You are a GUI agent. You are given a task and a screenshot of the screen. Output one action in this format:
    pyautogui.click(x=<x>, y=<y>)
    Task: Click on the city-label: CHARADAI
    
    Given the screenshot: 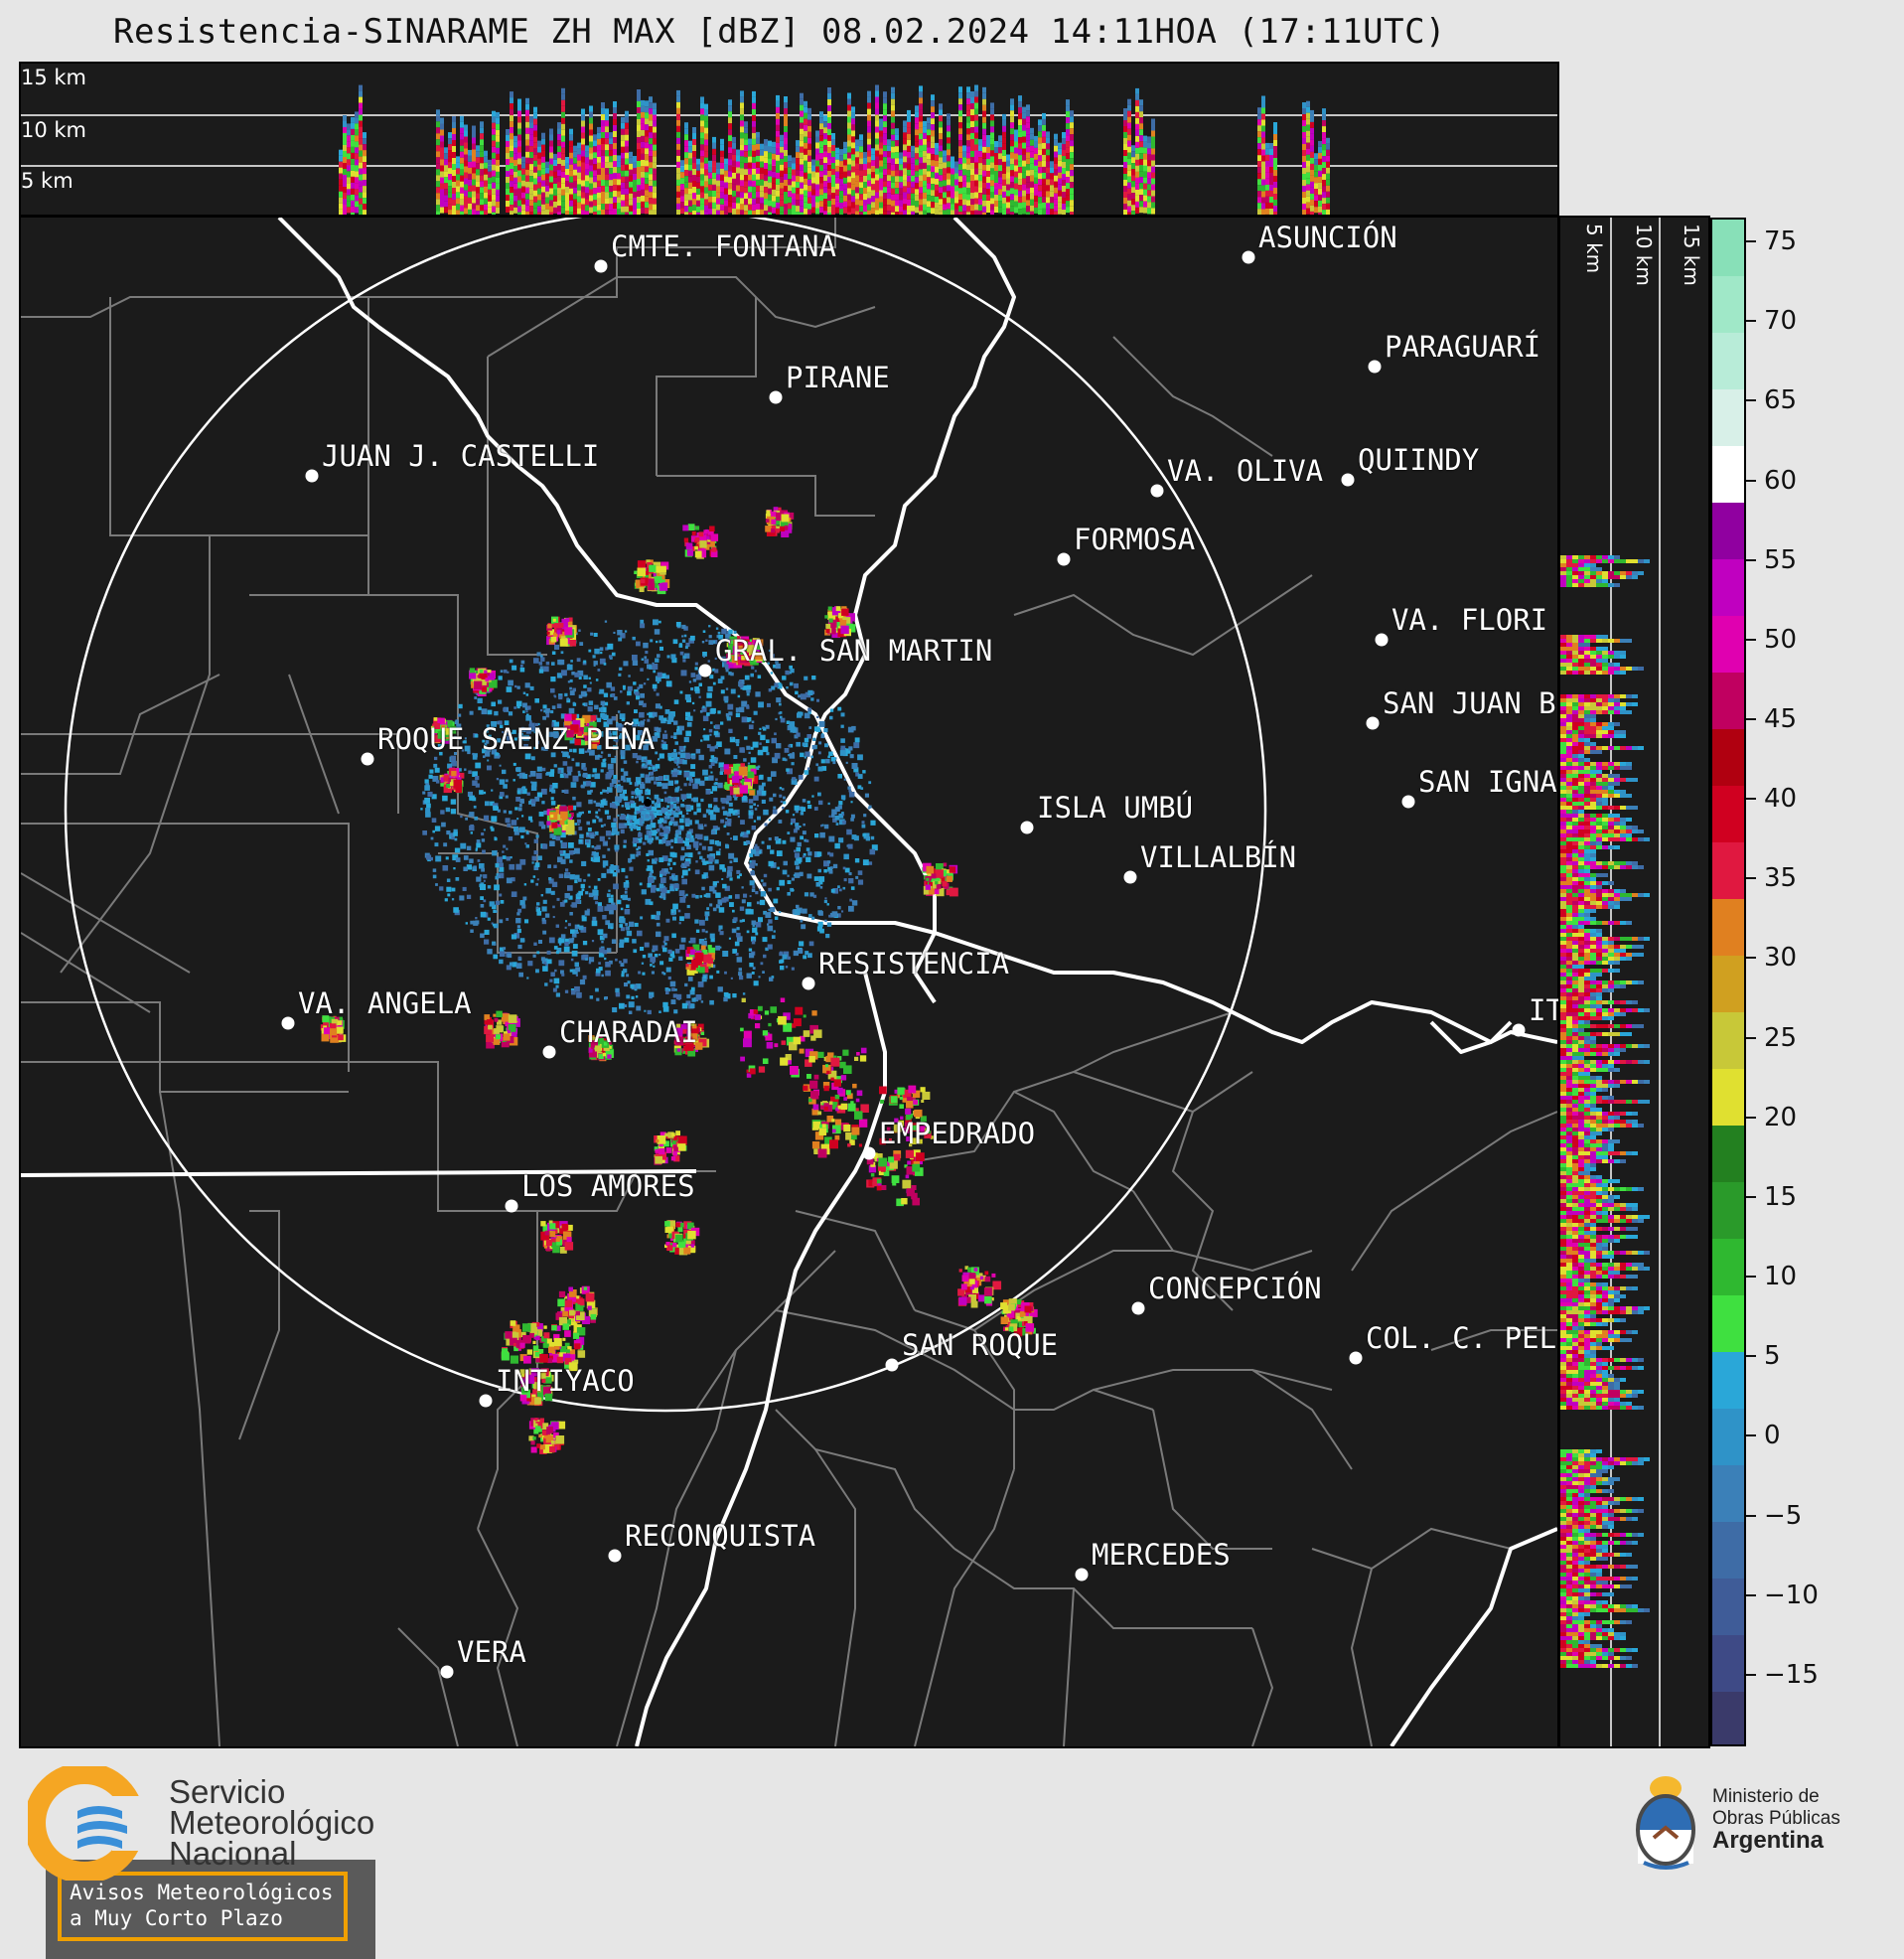 What is the action you would take?
    pyautogui.click(x=628, y=1032)
    